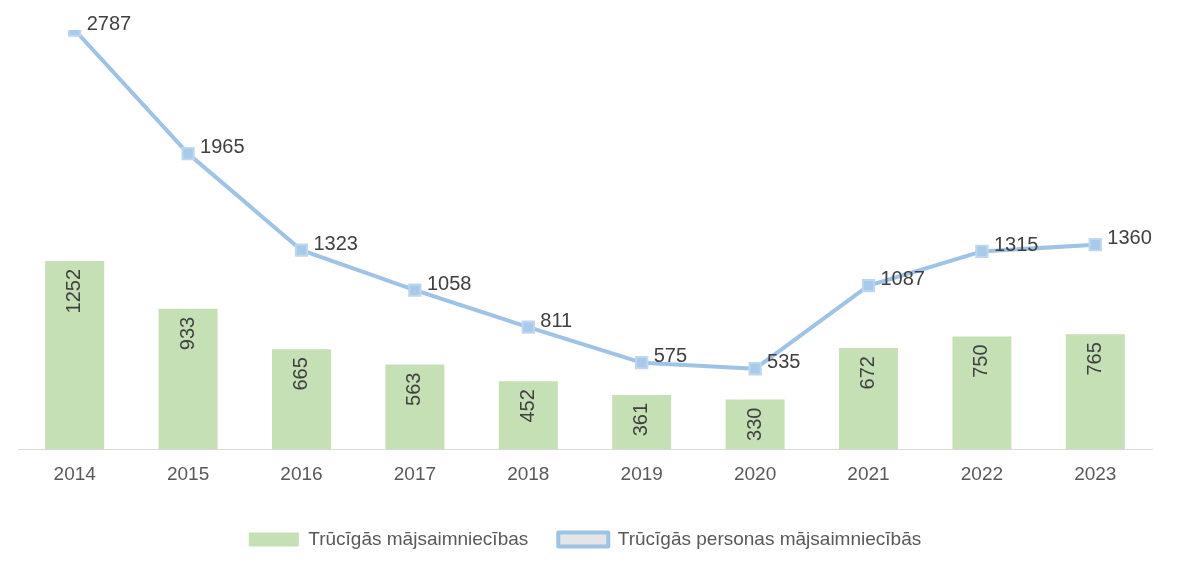 The width and height of the screenshot is (1180, 567). I want to click on x-tick-label: 2023, so click(1095, 473).